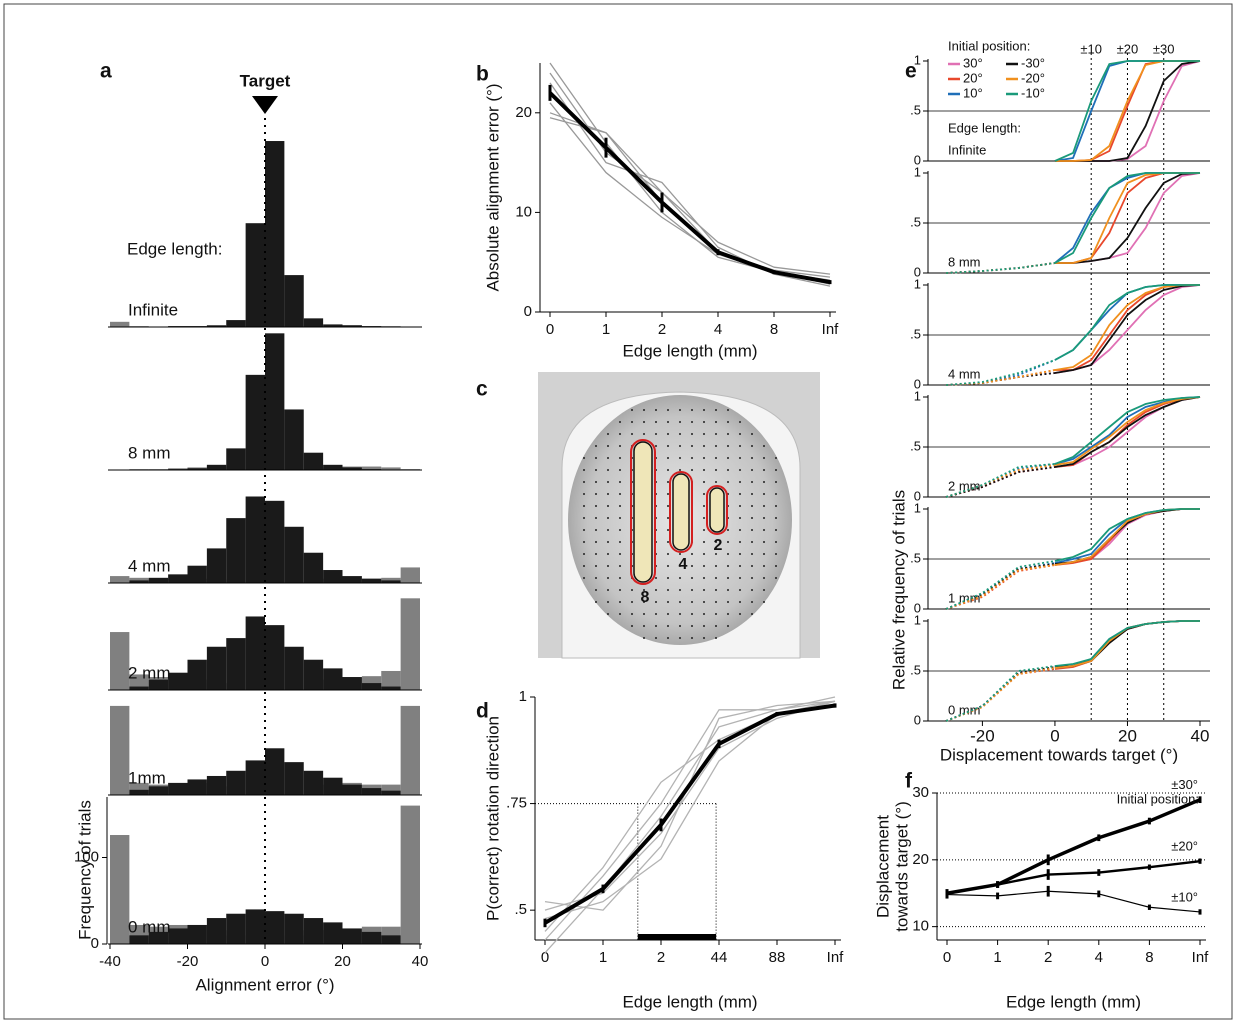 Image resolution: width=1236 pixels, height=1023 pixels. What do you see at coordinates (917, 59) in the screenshot?
I see `y-tick-label: 1` at bounding box center [917, 59].